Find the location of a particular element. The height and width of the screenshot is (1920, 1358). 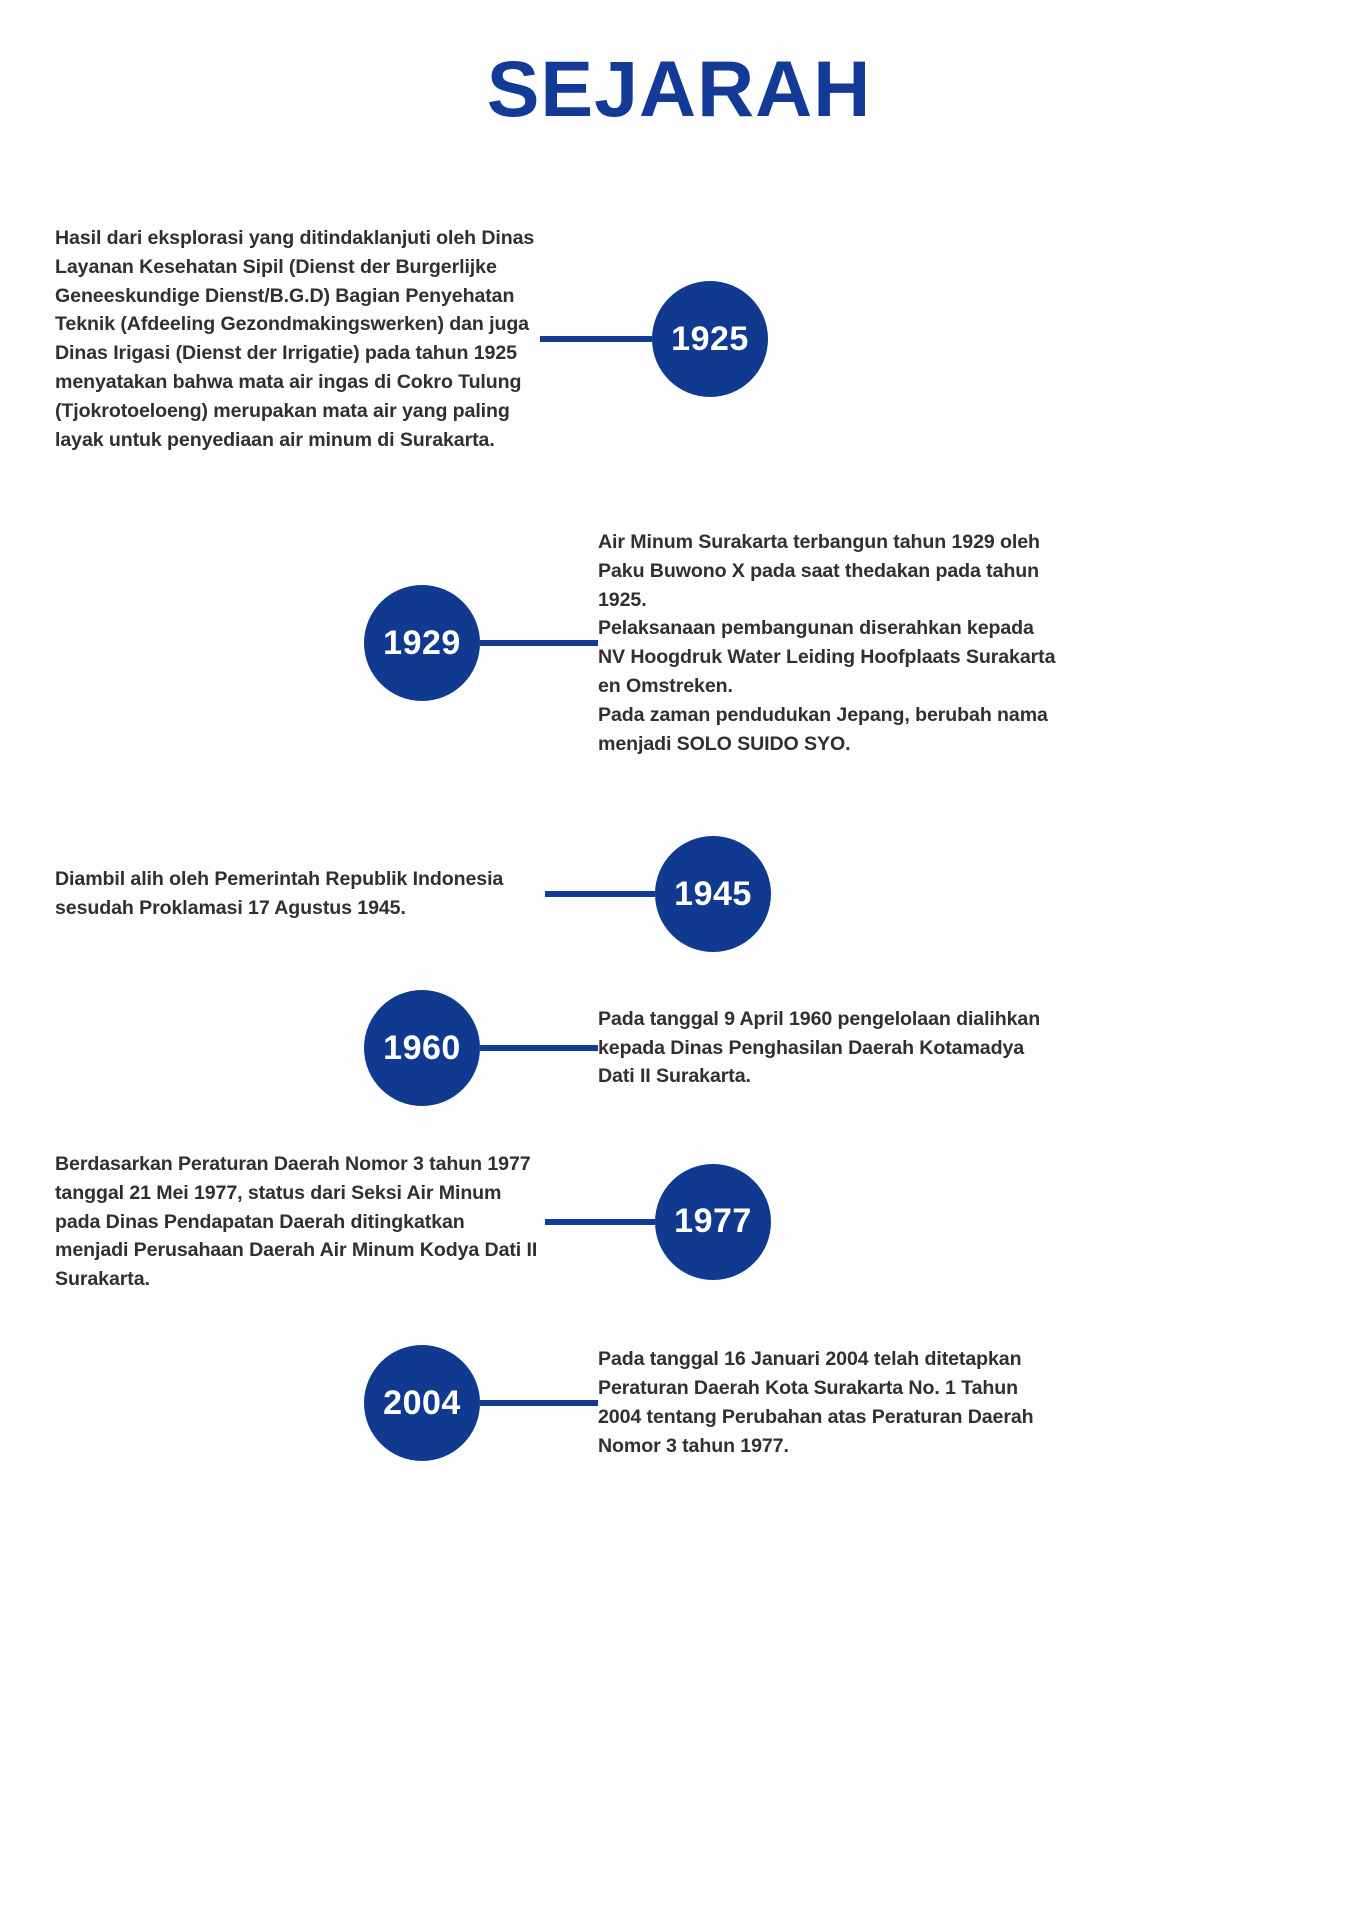

timeline-marker-1945: 1945 is located at coordinates (658, 894).